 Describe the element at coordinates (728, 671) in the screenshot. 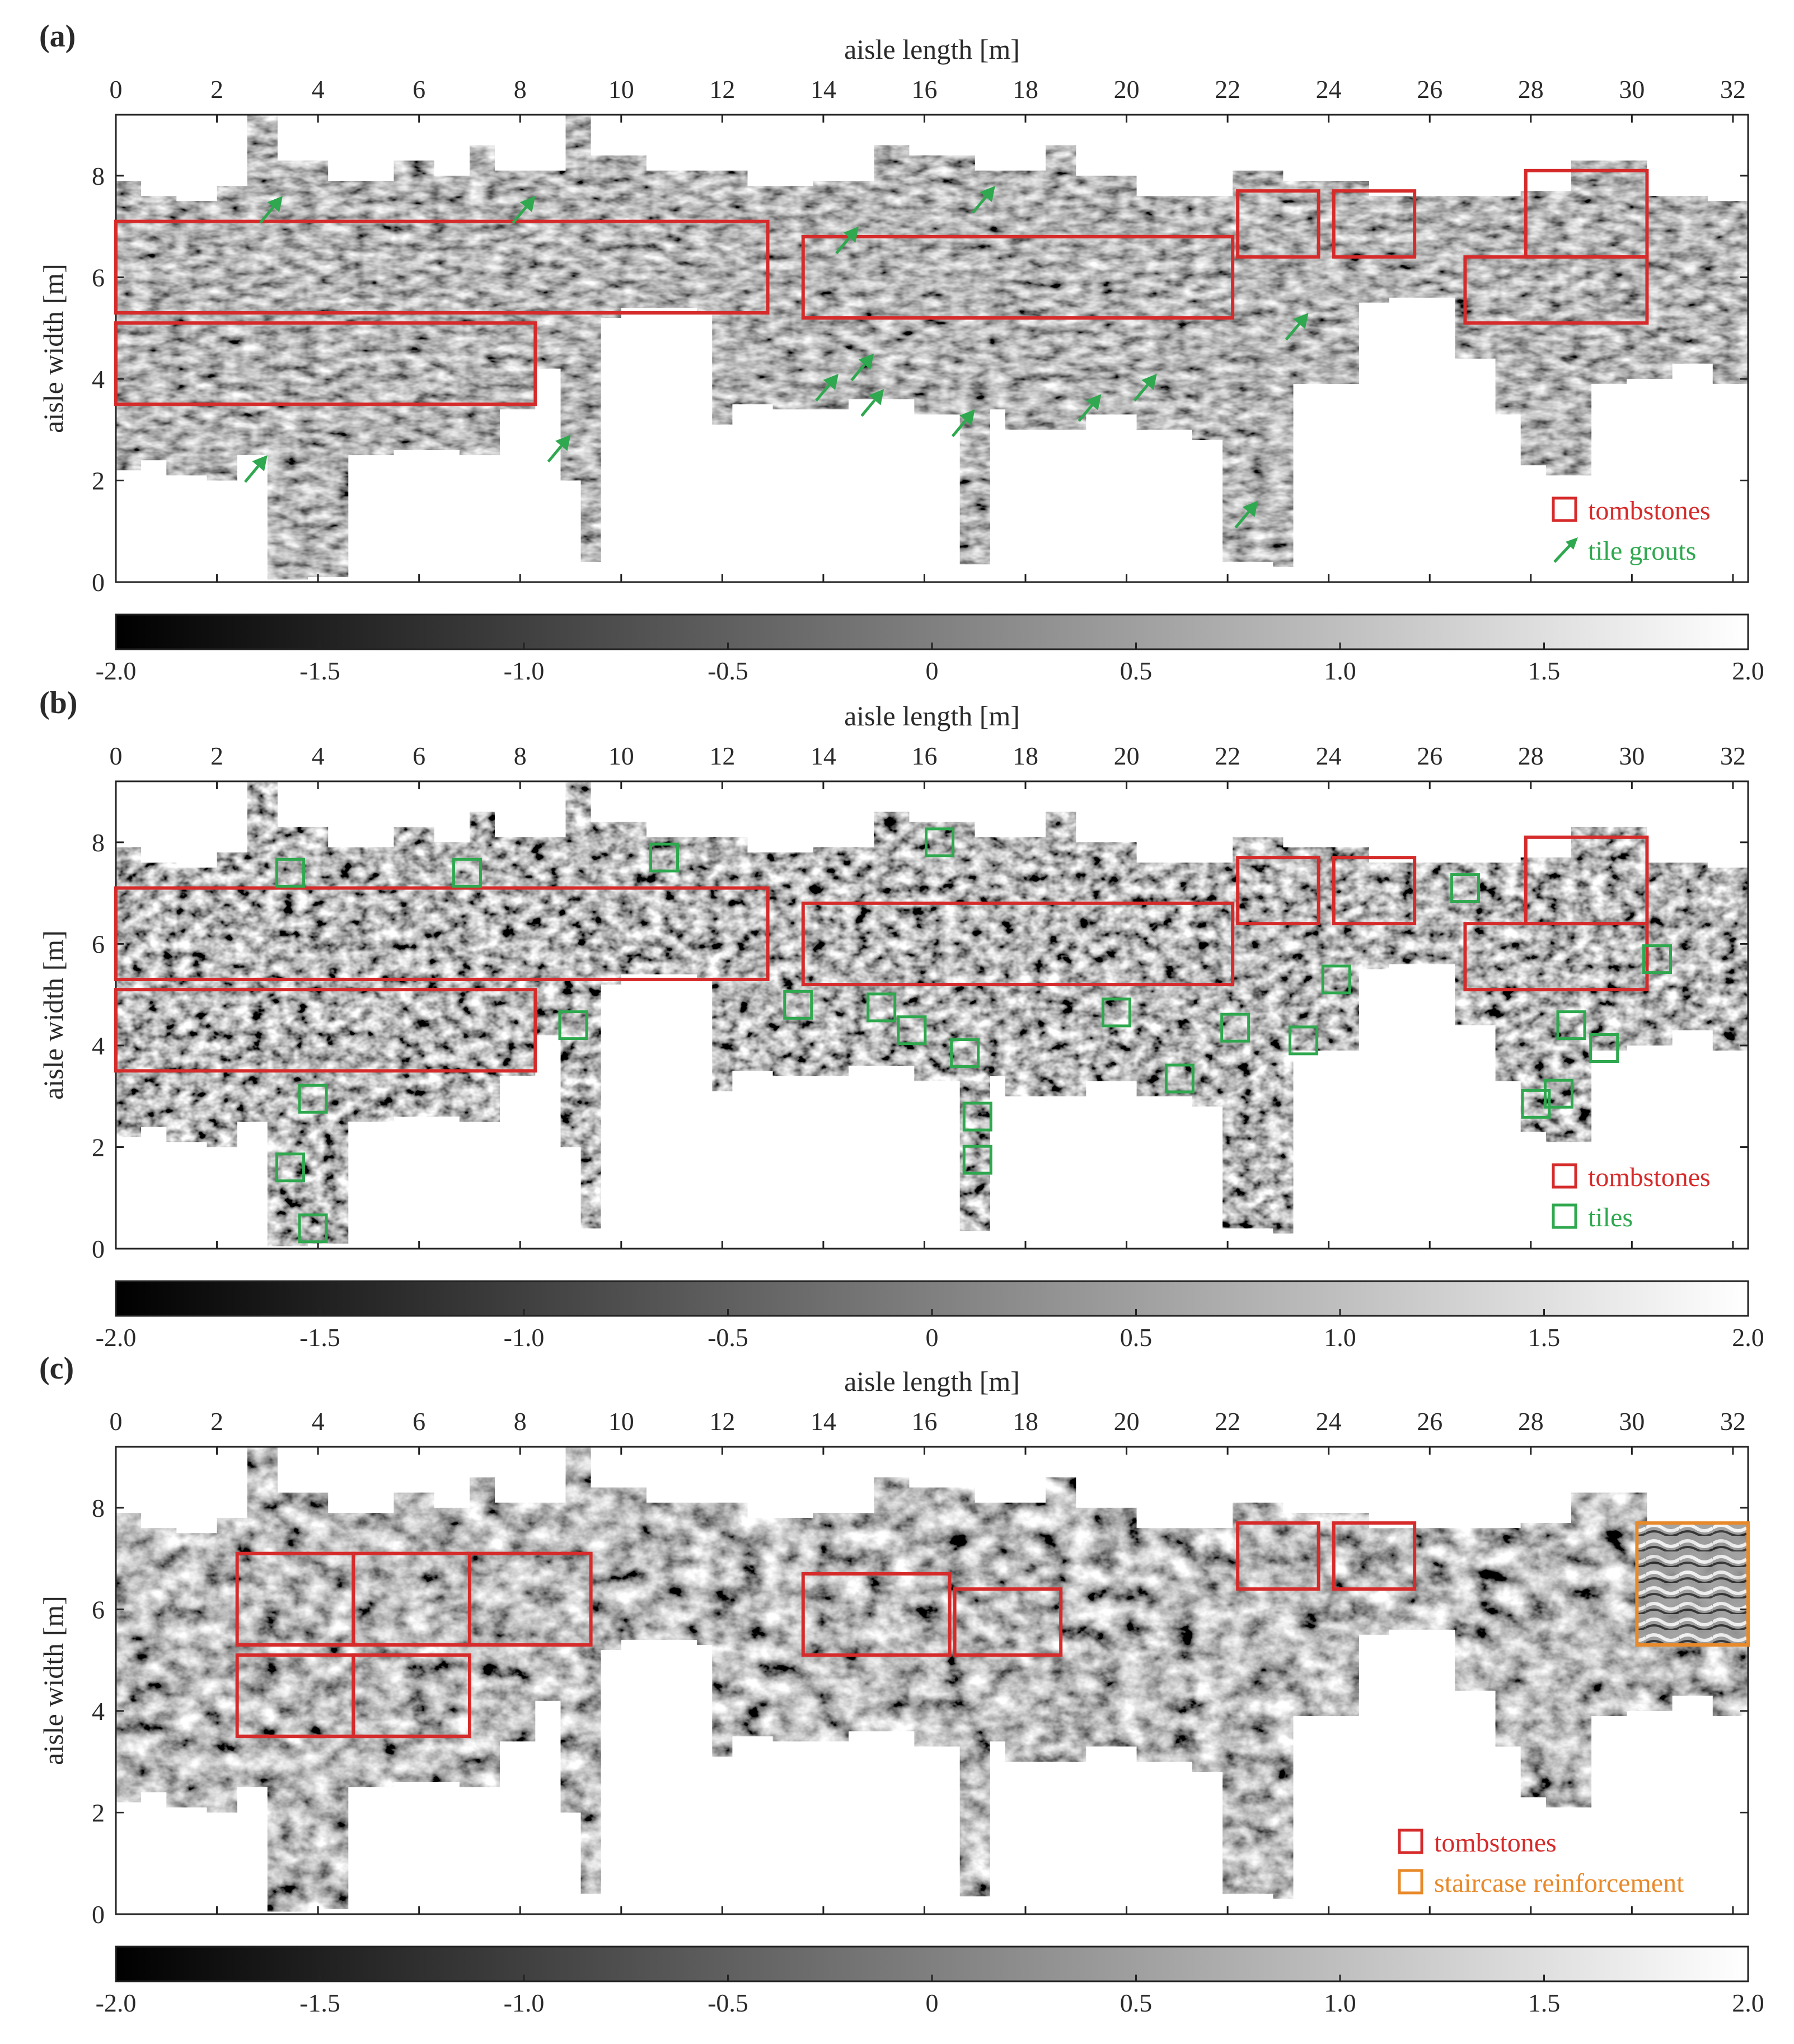

I see `colorbar-tick-label: -0.5` at that location.